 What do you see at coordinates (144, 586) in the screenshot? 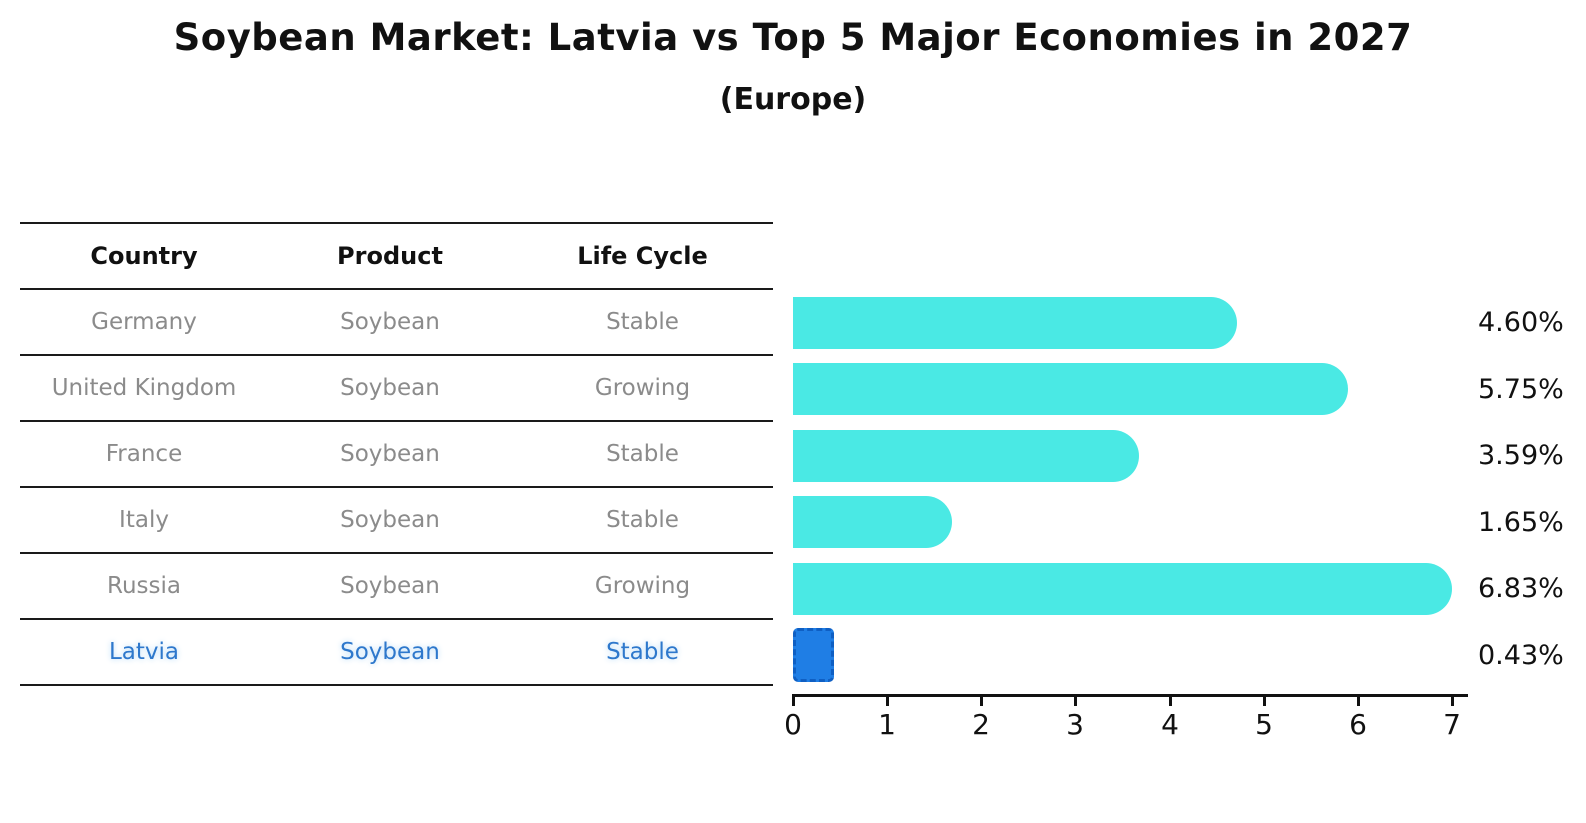
I see `country-cell: Russia` at bounding box center [144, 586].